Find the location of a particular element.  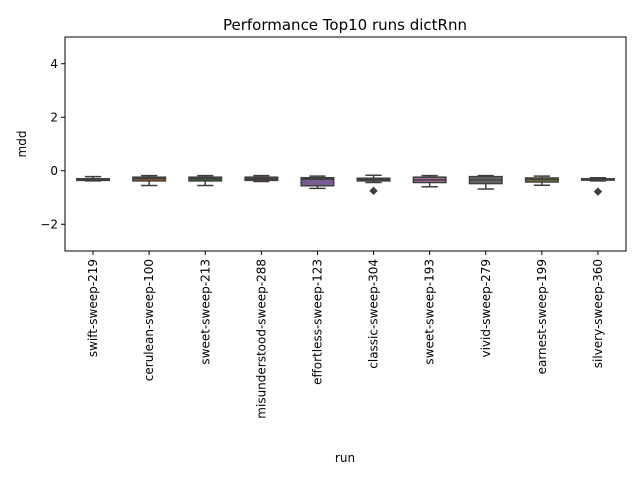

y-axis-label: mdd is located at coordinates (22, 144).